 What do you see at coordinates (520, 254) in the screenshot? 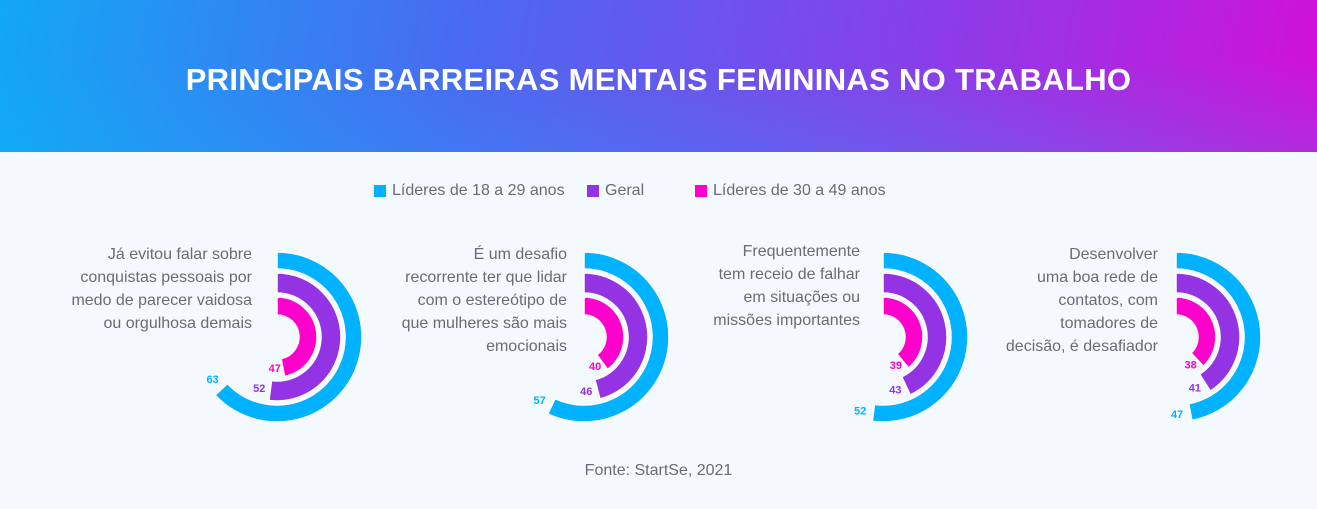
I see `category-label-line: É um desafio` at bounding box center [520, 254].